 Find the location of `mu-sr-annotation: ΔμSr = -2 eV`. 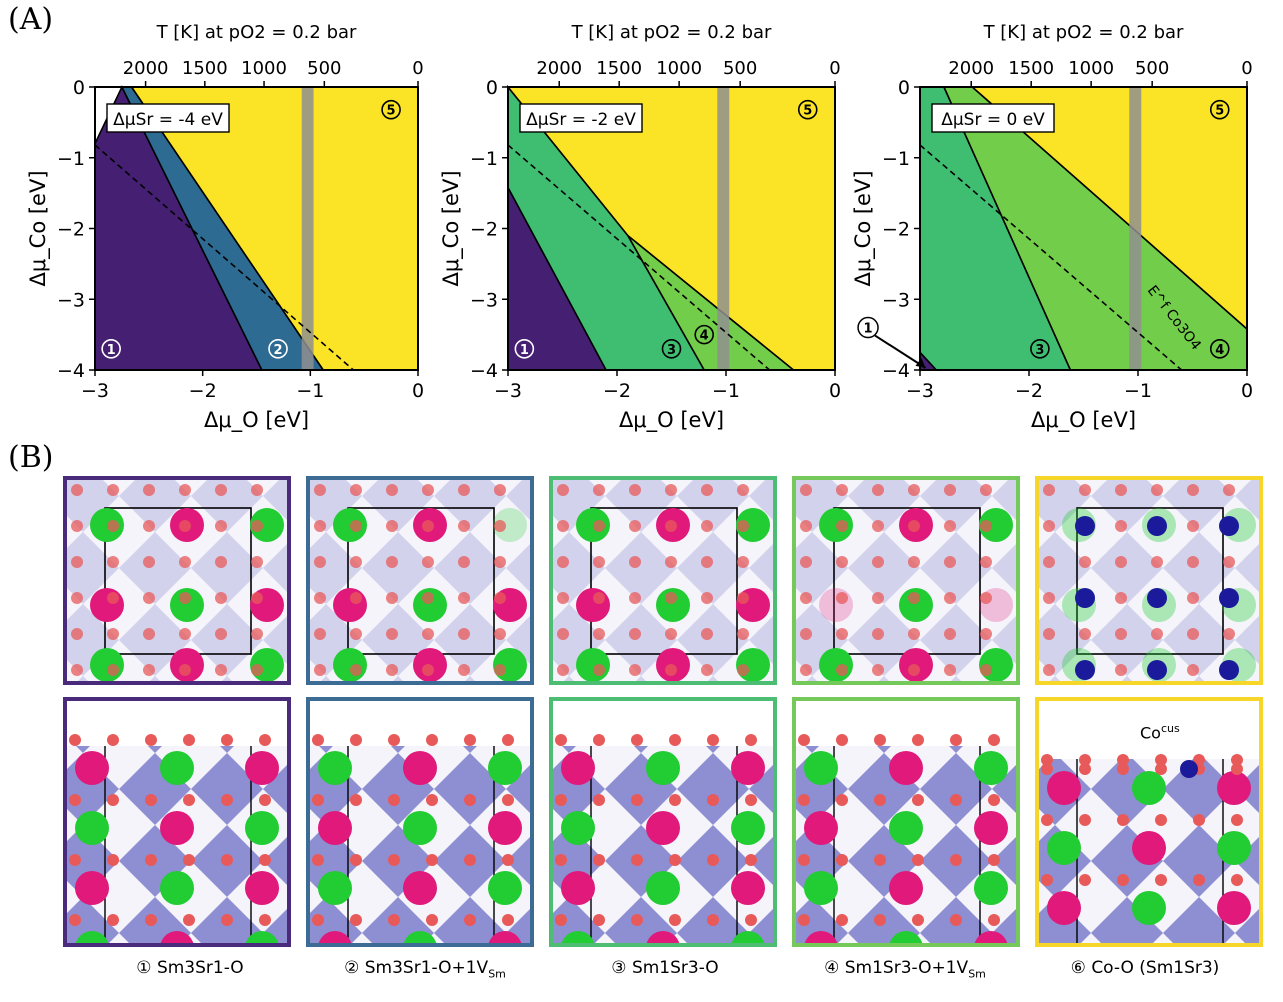

mu-sr-annotation: ΔμSr = -2 eV is located at coordinates (581, 118).